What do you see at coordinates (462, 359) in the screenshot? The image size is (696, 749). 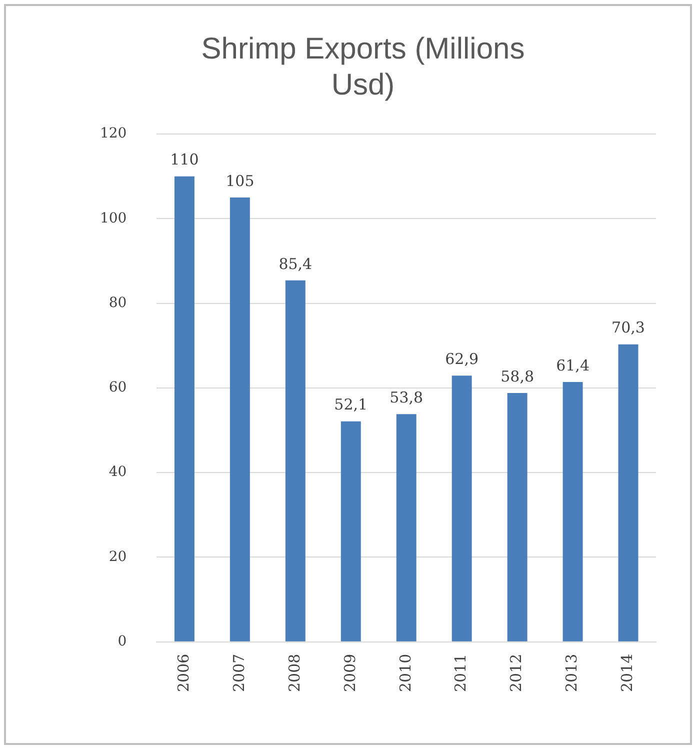 I see `data-label: 62,9` at bounding box center [462, 359].